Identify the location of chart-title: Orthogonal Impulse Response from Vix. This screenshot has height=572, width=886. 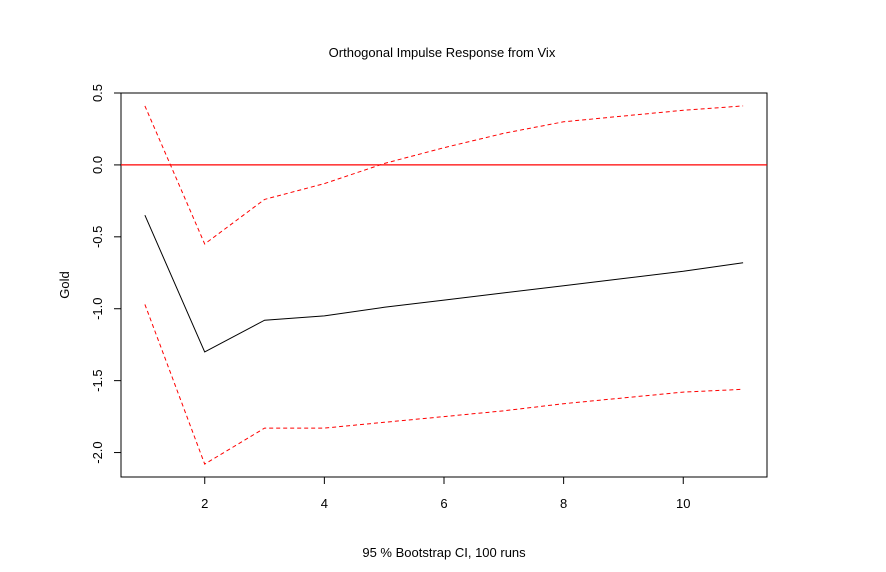
(442, 52).